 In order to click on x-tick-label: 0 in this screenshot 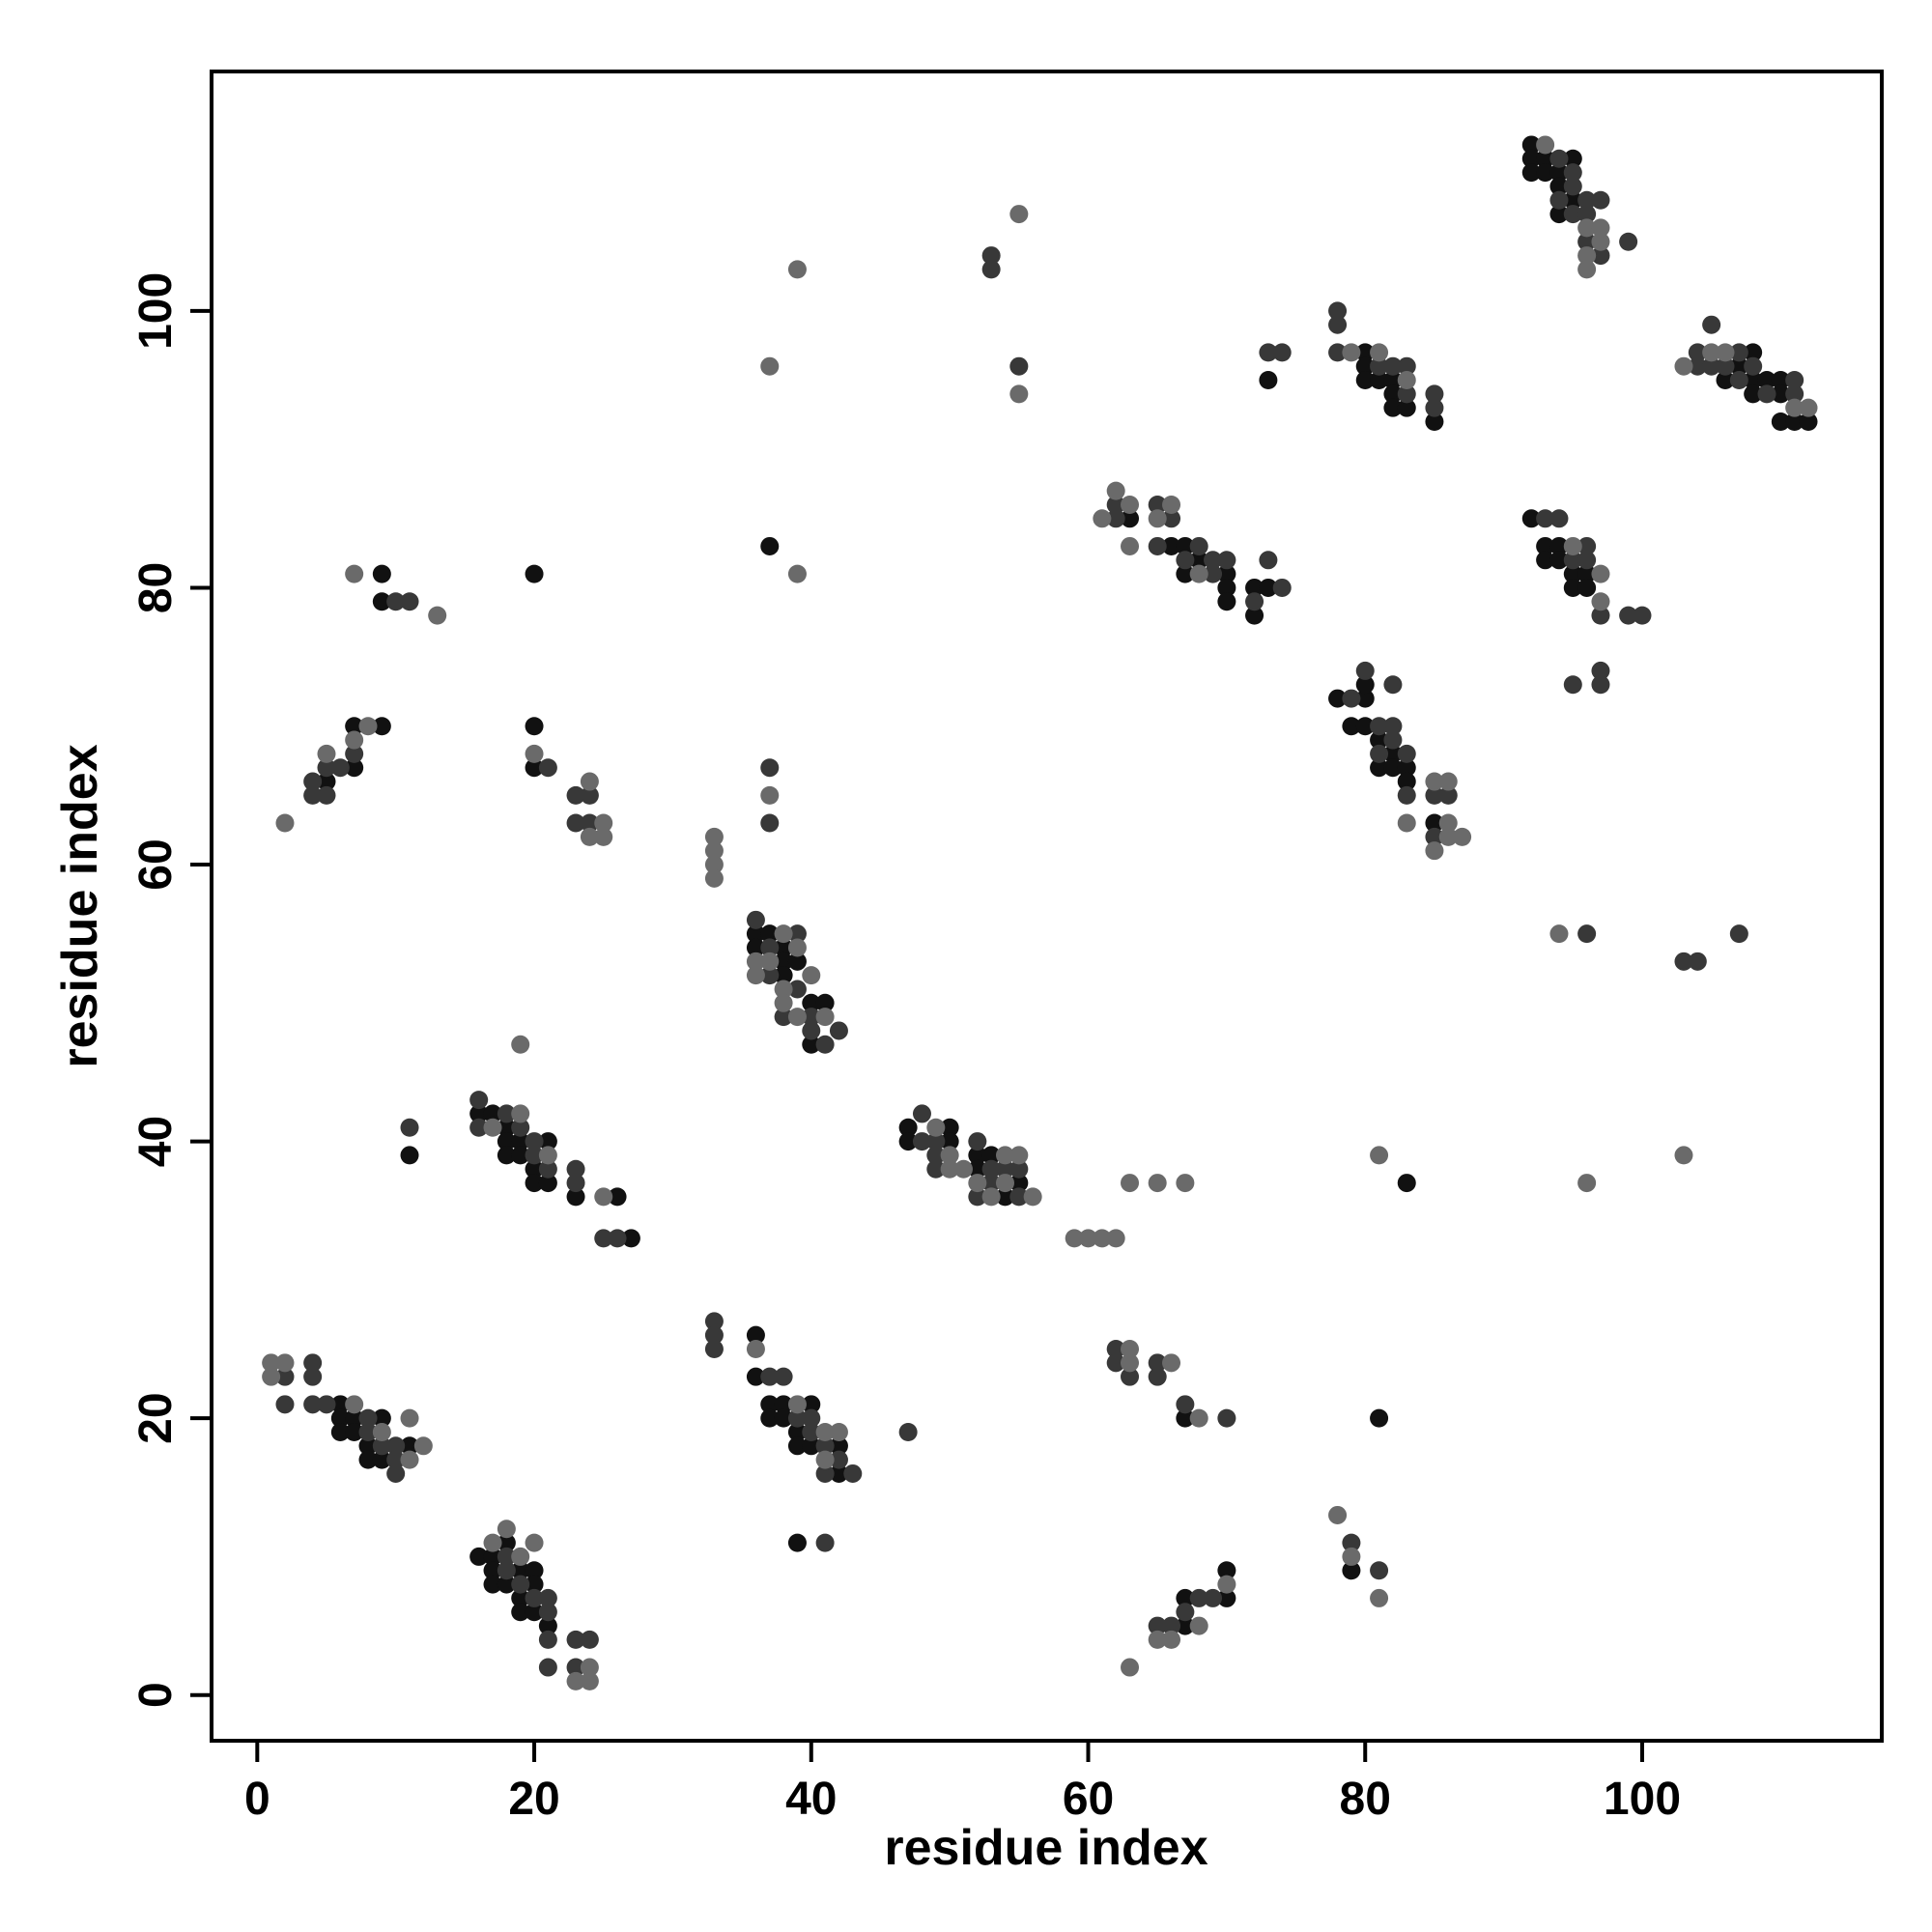, I will do `click(257, 1799)`.